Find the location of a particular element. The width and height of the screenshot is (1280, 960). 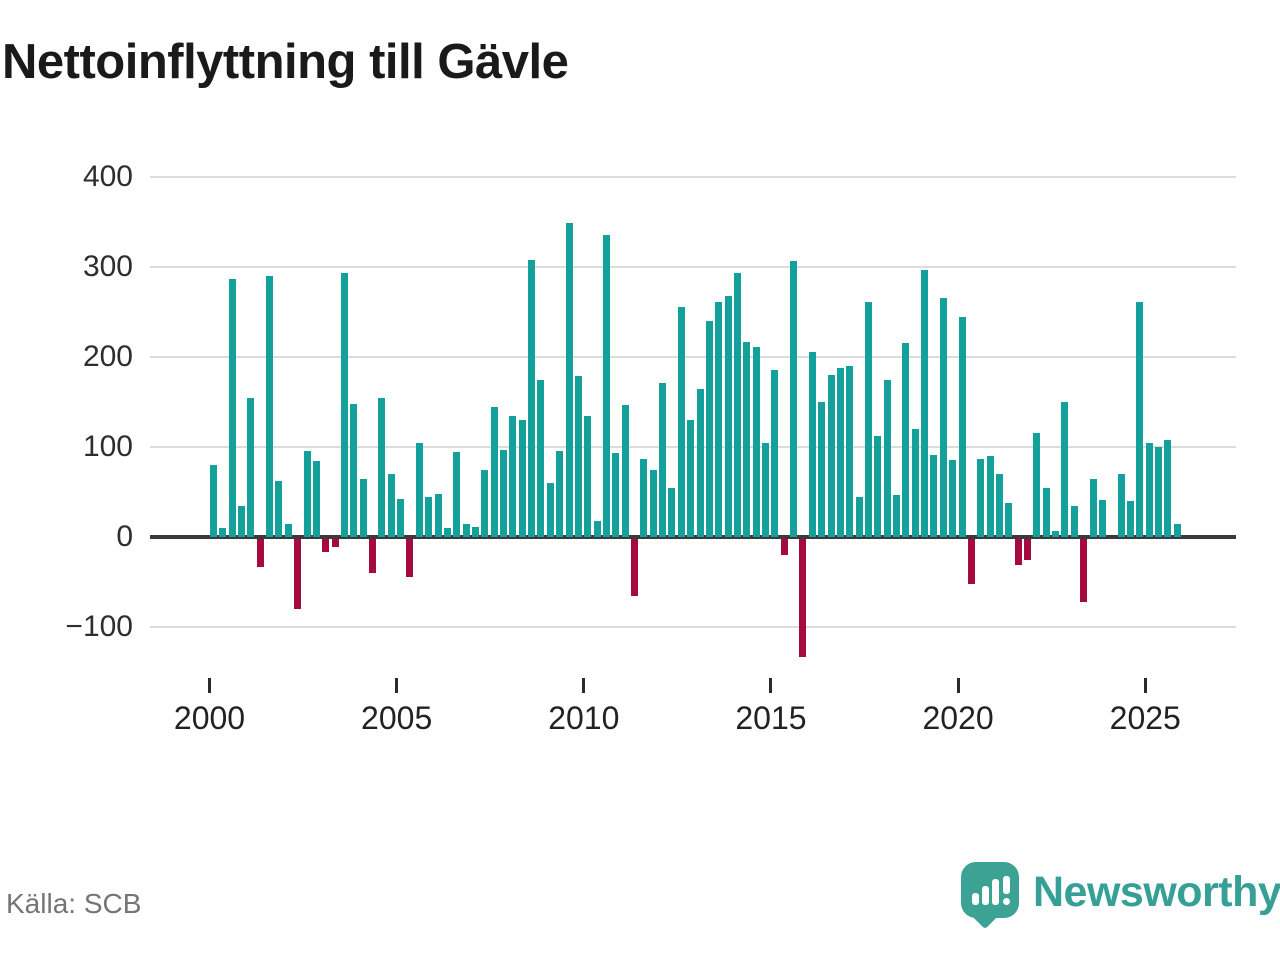

y-tick-label: 100 is located at coordinates (107, 446).